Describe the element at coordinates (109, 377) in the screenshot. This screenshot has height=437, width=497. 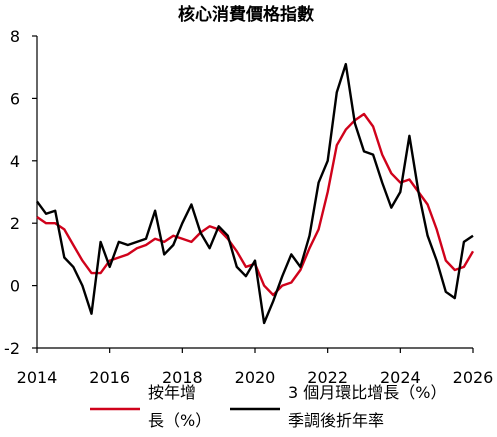
I see `x-tick-label: 2016` at that location.